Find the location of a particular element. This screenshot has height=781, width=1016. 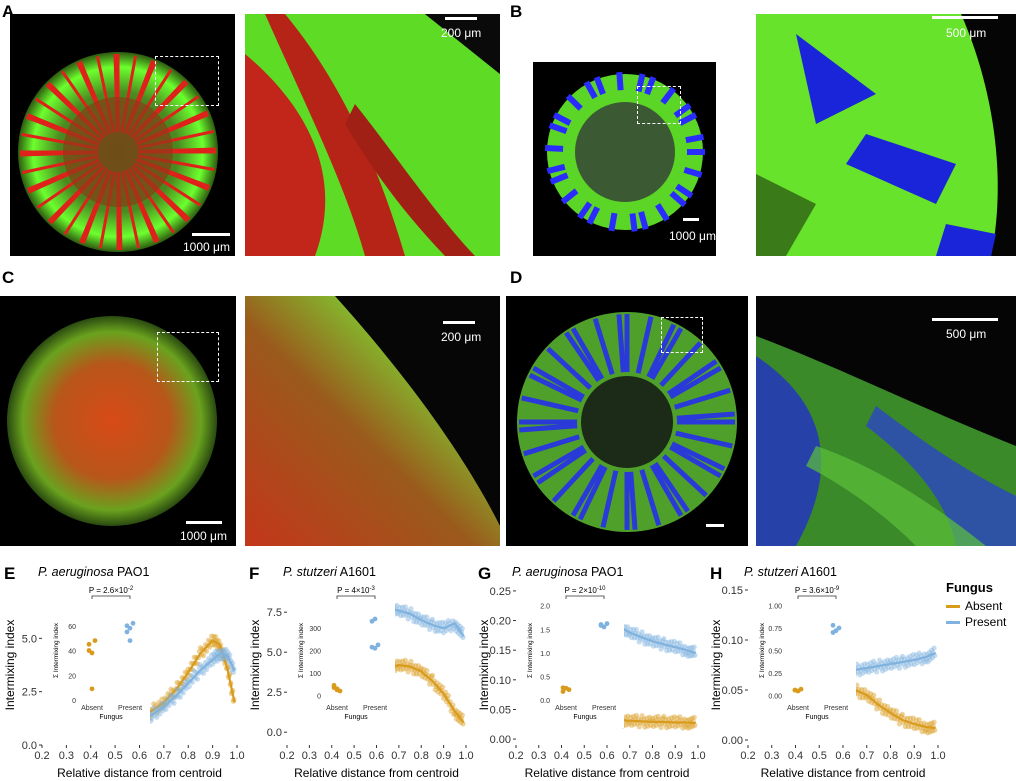

inset-y-tick-label: 2.0 is located at coordinates (545, 607).